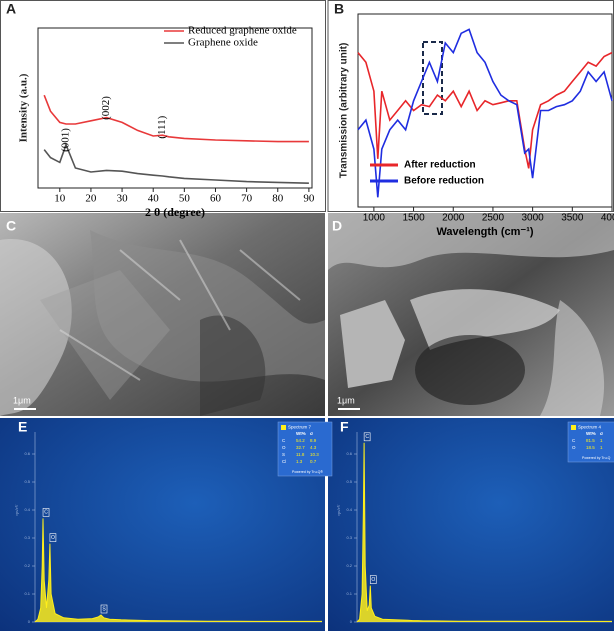 Image resolution: width=614 pixels, height=631 pixels. What do you see at coordinates (223, 43) in the screenshot?
I see `legend-label: Graphene oxide` at bounding box center [223, 43].